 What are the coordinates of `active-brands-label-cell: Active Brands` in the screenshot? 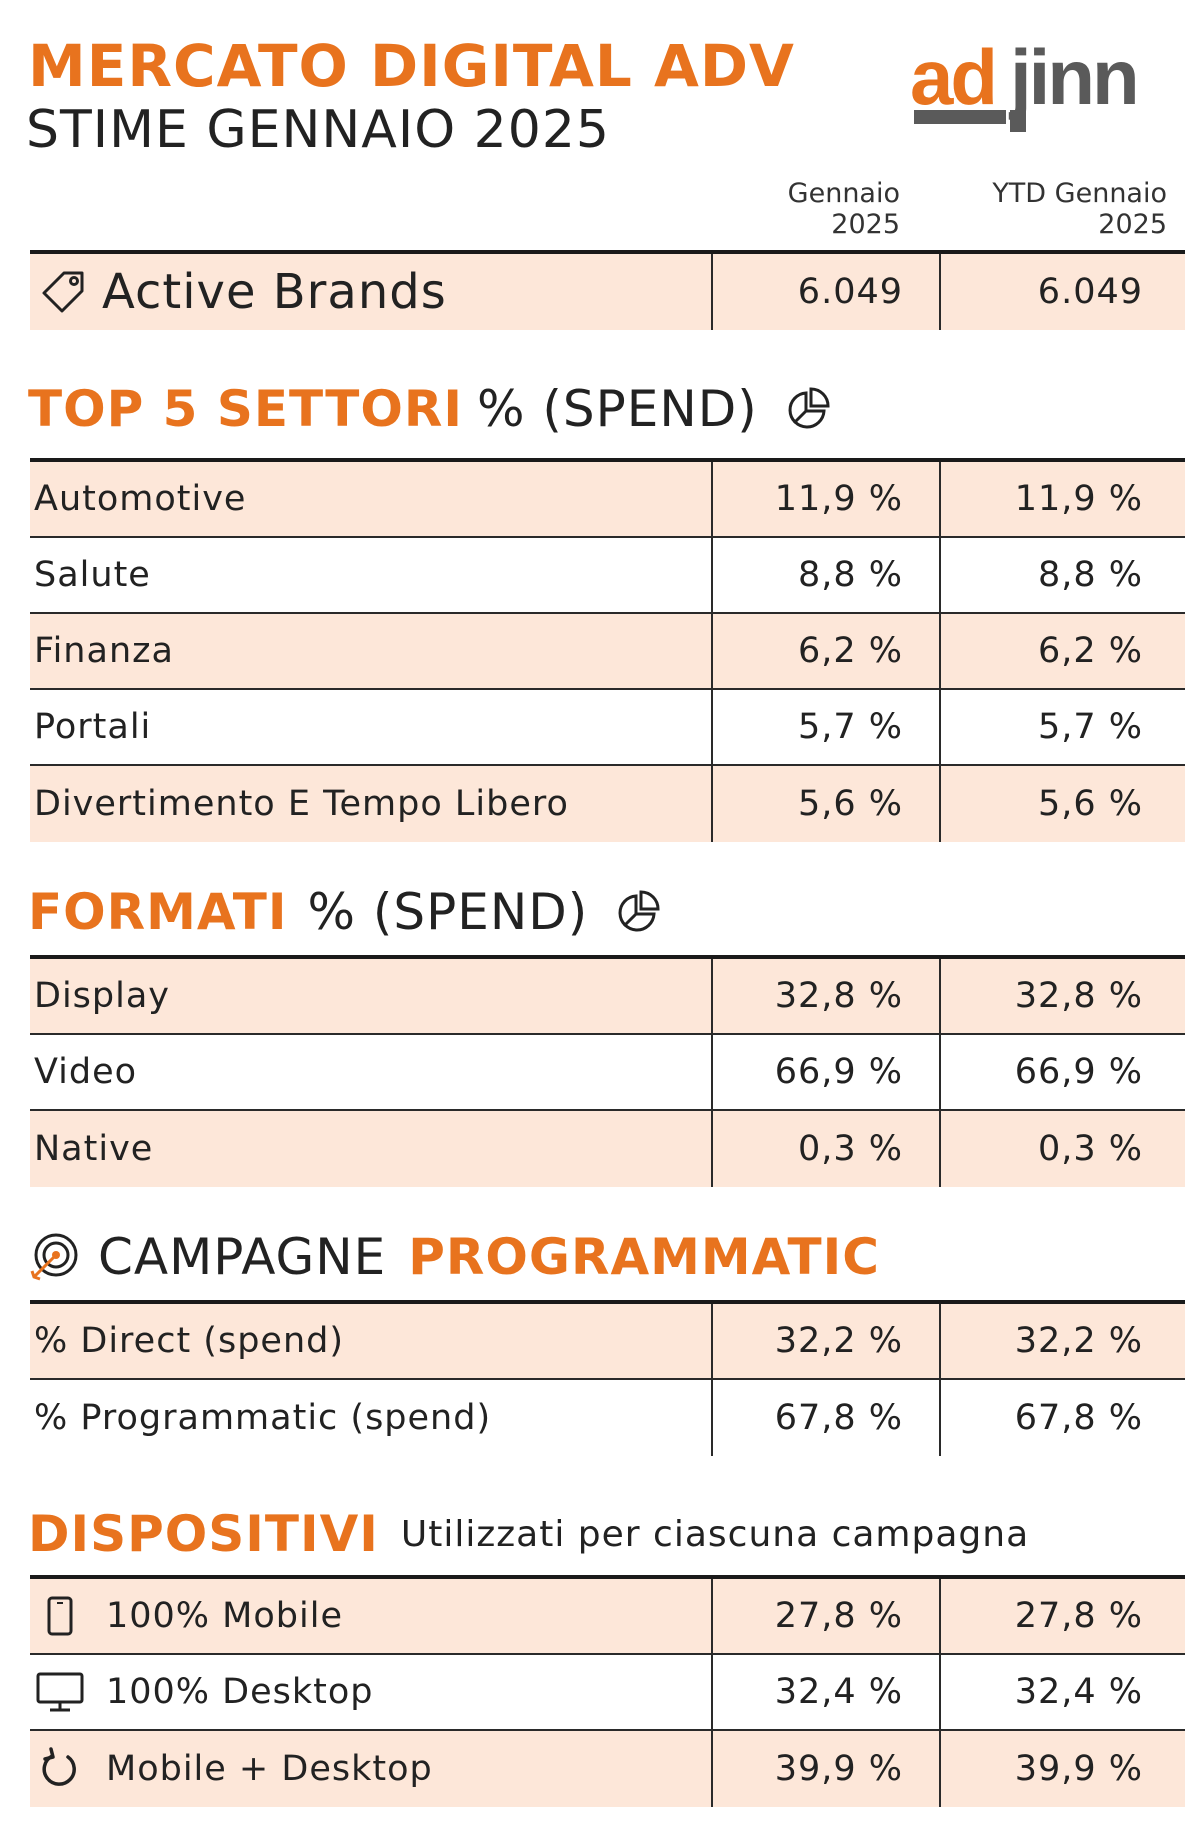 It's located at (371, 292).